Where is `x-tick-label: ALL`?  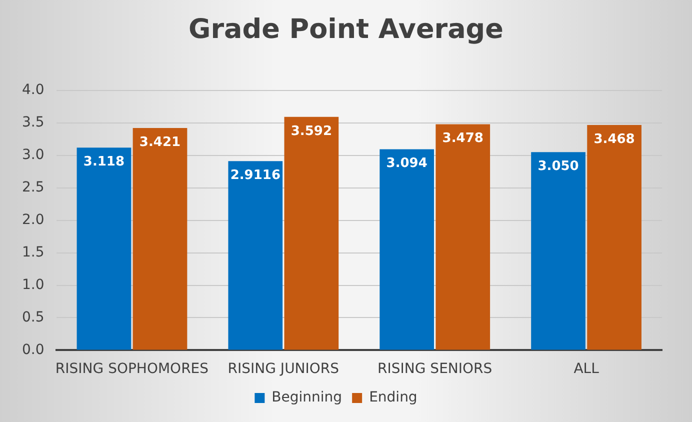
x-tick-label: ALL is located at coordinates (587, 369).